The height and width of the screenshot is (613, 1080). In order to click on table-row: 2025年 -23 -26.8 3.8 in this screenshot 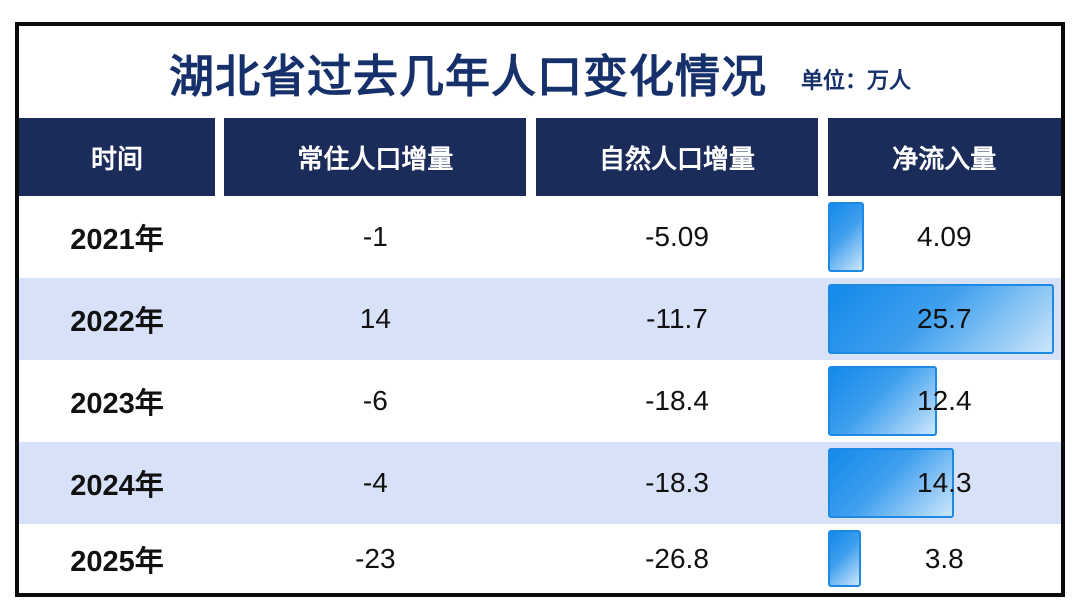, I will do `click(540, 558)`.